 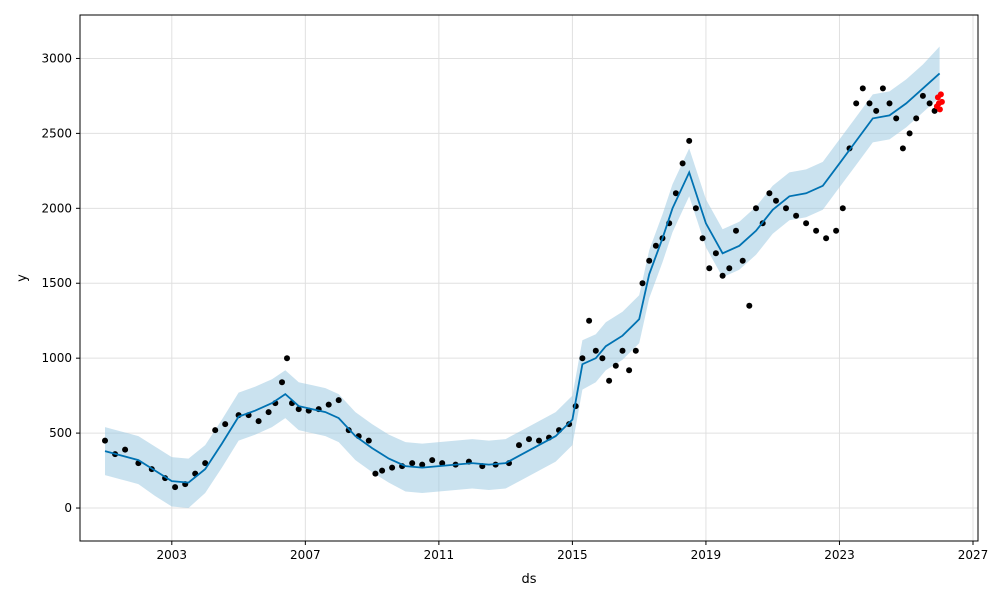 I want to click on y-axis-label: y, so click(x=22, y=278).